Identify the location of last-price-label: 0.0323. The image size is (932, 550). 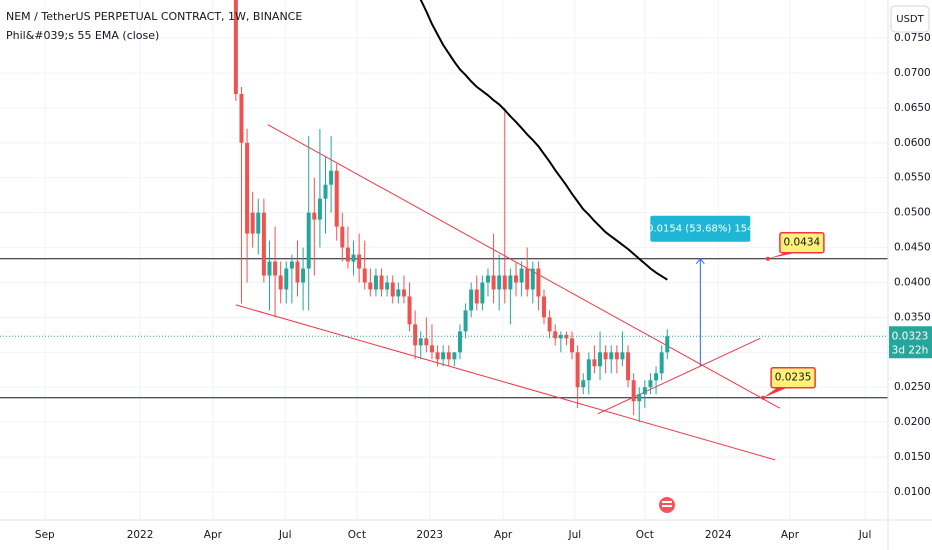
(910, 336).